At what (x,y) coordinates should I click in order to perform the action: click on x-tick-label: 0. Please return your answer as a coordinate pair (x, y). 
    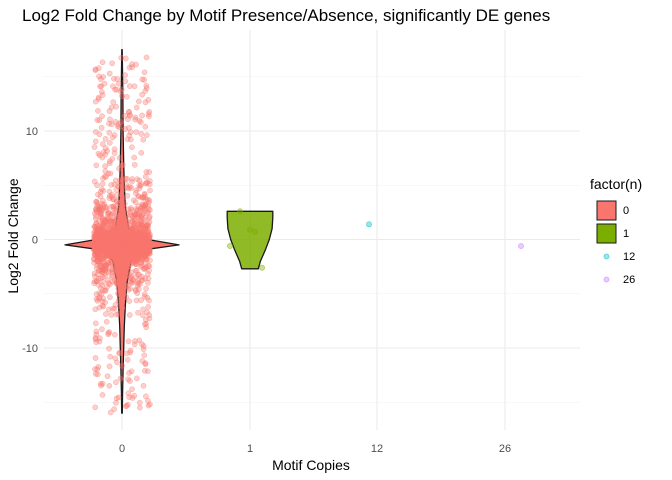
    Looking at the image, I should click on (122, 449).